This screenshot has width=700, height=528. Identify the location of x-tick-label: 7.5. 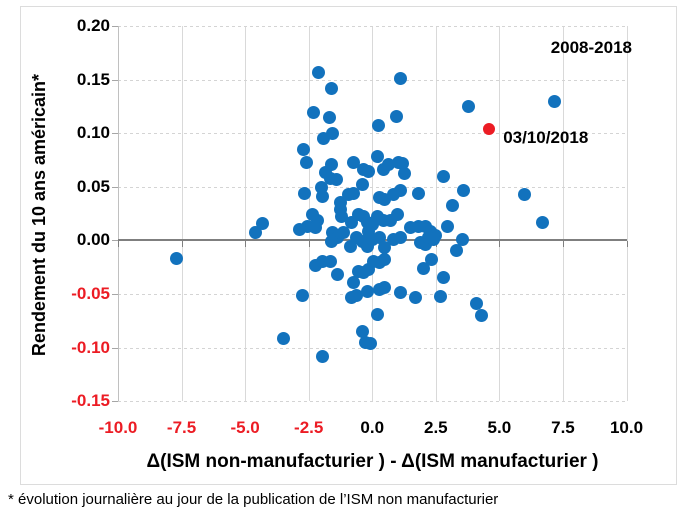
(563, 428).